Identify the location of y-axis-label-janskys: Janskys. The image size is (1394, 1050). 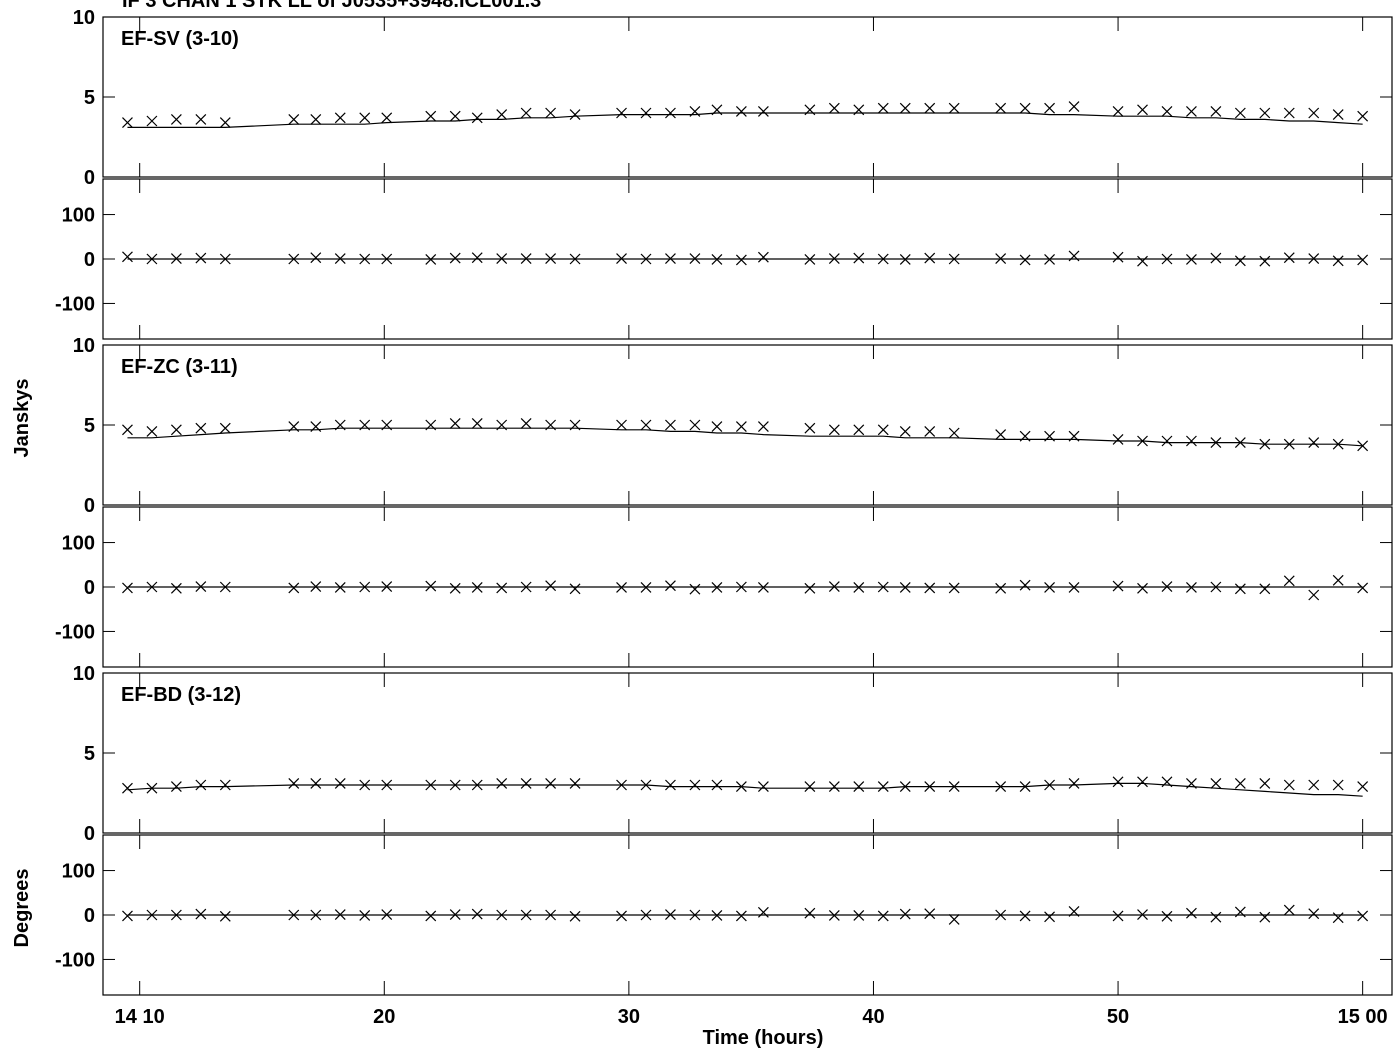
(22, 418).